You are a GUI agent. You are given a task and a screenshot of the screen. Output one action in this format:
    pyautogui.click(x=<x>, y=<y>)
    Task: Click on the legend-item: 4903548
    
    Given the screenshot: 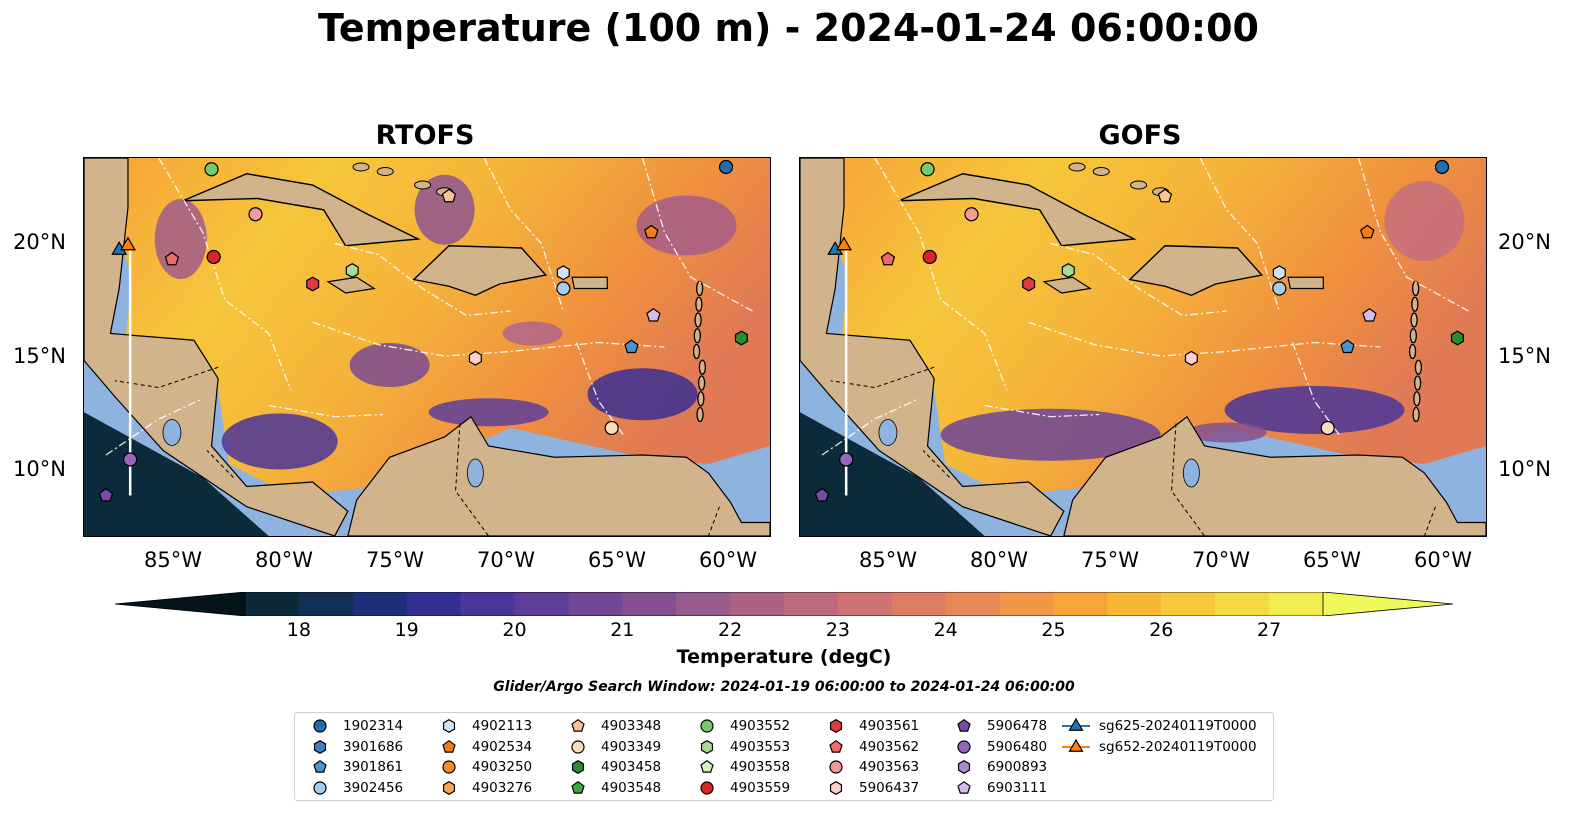 What is the action you would take?
    pyautogui.click(x=612, y=788)
    